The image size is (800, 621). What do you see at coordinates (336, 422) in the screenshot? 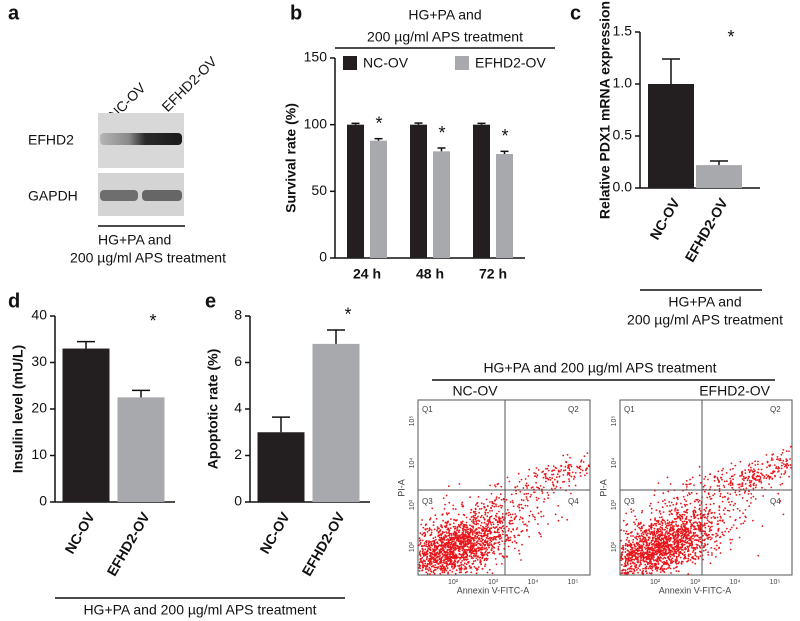
I see `bar` at bounding box center [336, 422].